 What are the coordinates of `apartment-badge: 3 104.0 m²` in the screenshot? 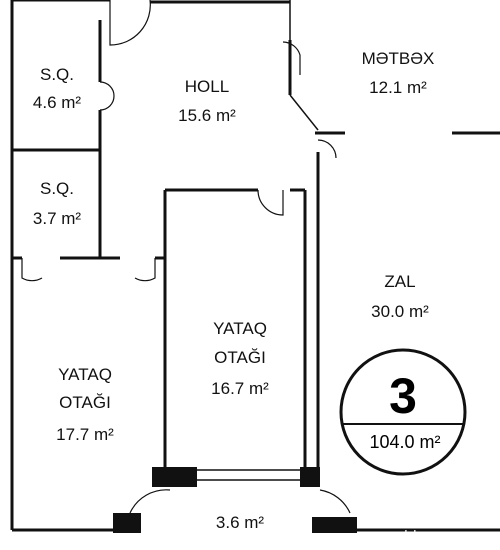 It's located at (403, 412).